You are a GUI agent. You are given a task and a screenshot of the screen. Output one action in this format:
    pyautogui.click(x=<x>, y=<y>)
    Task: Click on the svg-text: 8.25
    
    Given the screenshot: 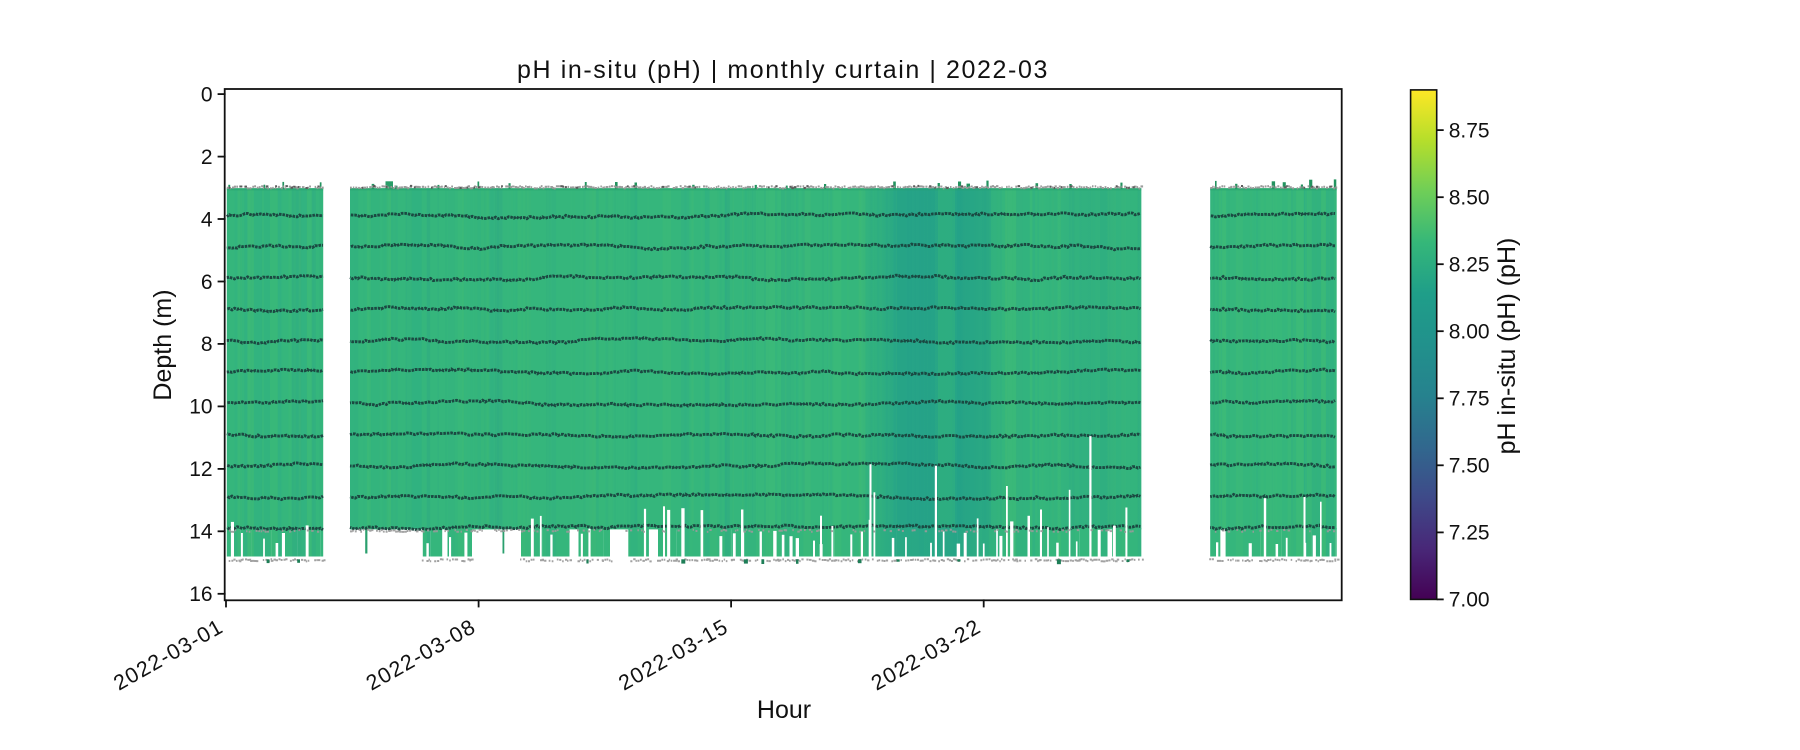 What is the action you would take?
    pyautogui.click(x=1469, y=265)
    